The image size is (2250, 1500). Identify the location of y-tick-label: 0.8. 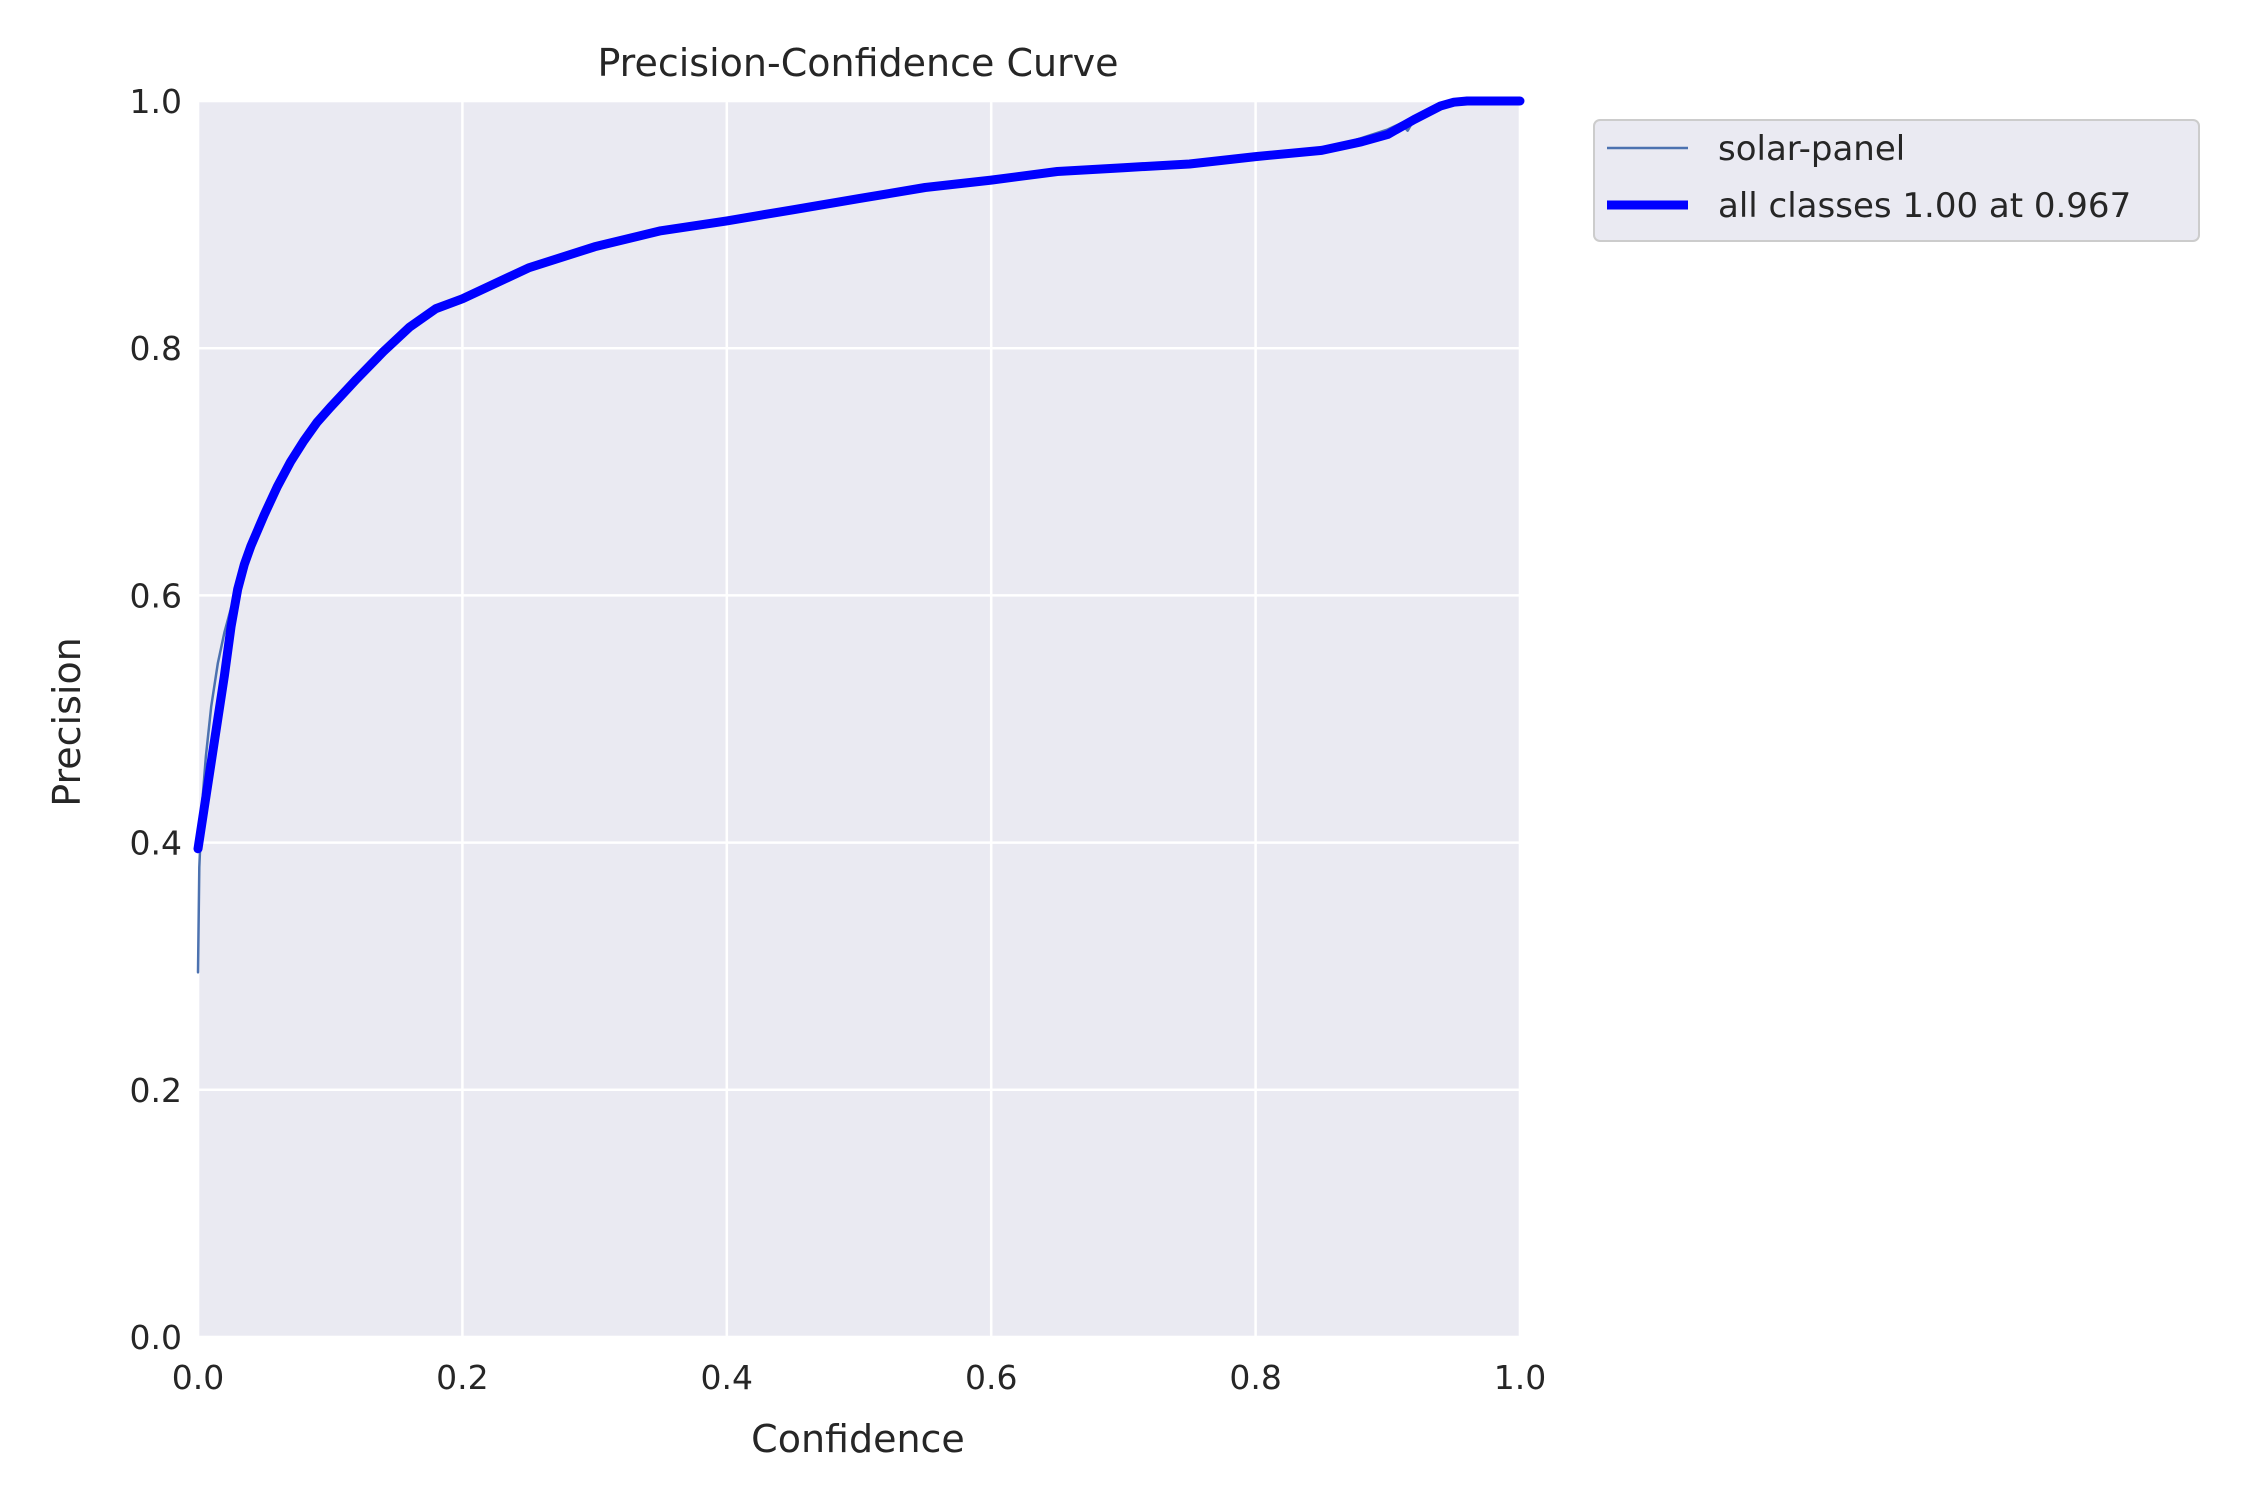
(156, 348).